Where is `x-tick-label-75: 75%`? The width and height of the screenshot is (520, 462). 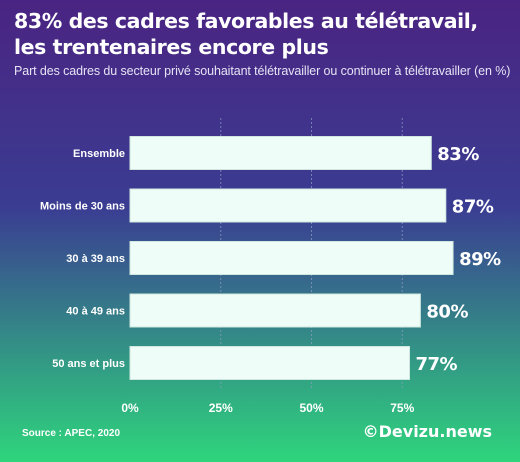 x-tick-label-75: 75% is located at coordinates (402, 408).